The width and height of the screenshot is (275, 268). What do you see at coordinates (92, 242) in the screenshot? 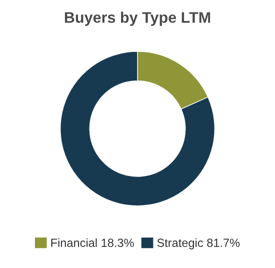
I see `legend-label: Financial 18.3%` at bounding box center [92, 242].